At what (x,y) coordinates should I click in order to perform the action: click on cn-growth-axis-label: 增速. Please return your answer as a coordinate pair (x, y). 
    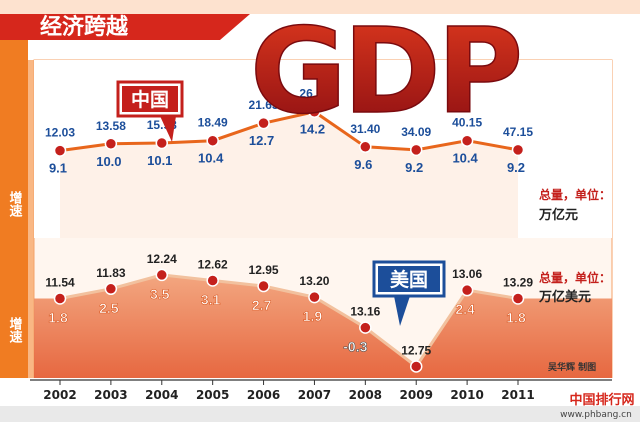
    Looking at the image, I should click on (15, 204).